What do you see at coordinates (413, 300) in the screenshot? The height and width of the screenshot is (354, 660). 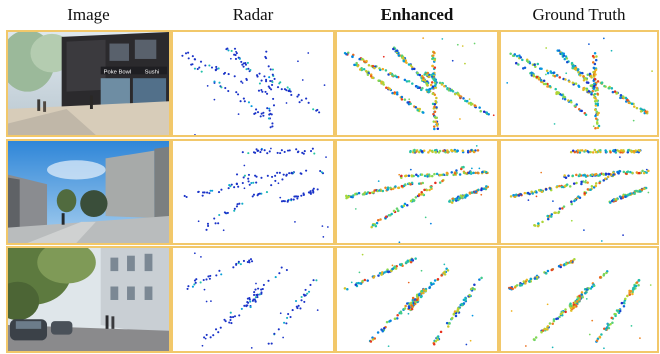 I see `point-cloud-row3-enhanced` at bounding box center [413, 300].